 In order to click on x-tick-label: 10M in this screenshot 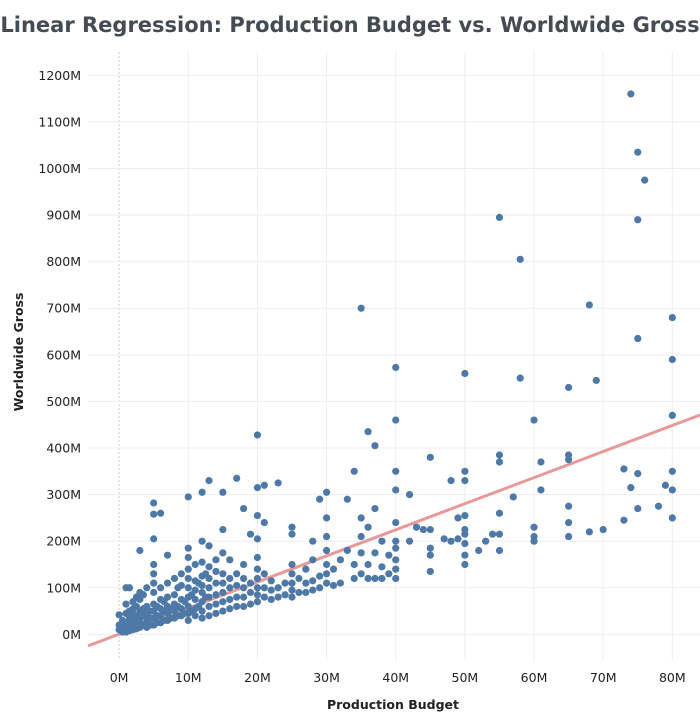, I will do `click(188, 677)`.